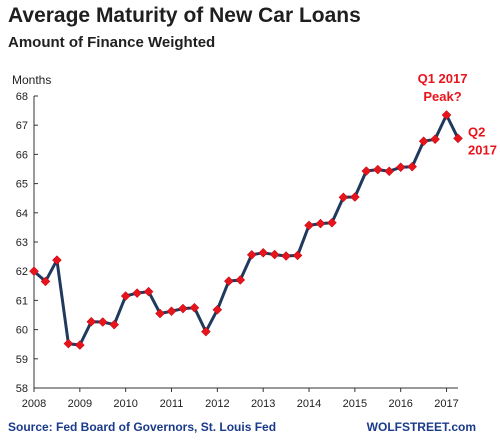 The image size is (500, 444). Describe the element at coordinates (482, 149) in the screenshot. I see `annotation-q2-line2: 2017` at that location.